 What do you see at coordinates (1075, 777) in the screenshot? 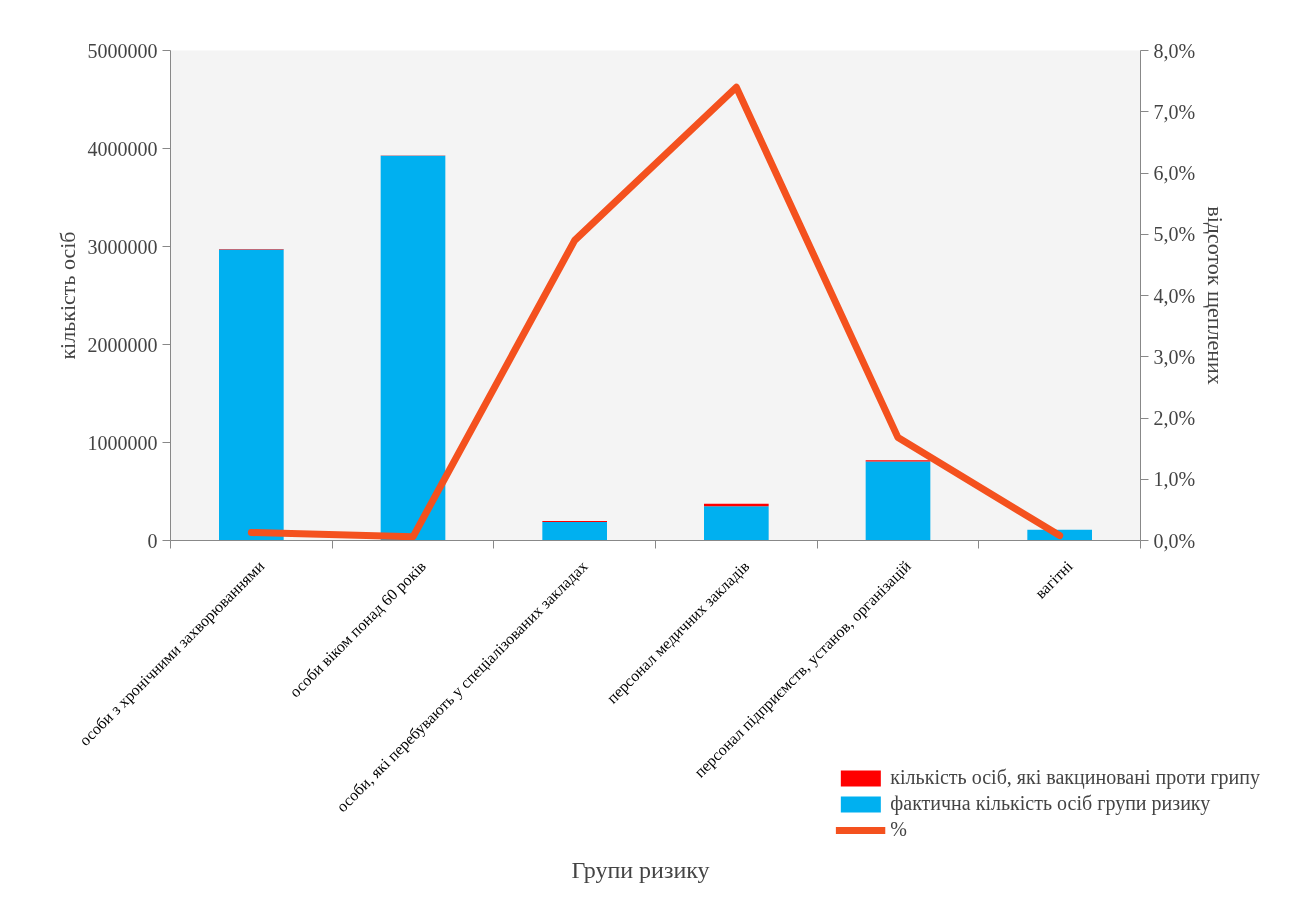
I see `legend-label: кількість осіб, які вакциновані проти грипу` at bounding box center [1075, 777].